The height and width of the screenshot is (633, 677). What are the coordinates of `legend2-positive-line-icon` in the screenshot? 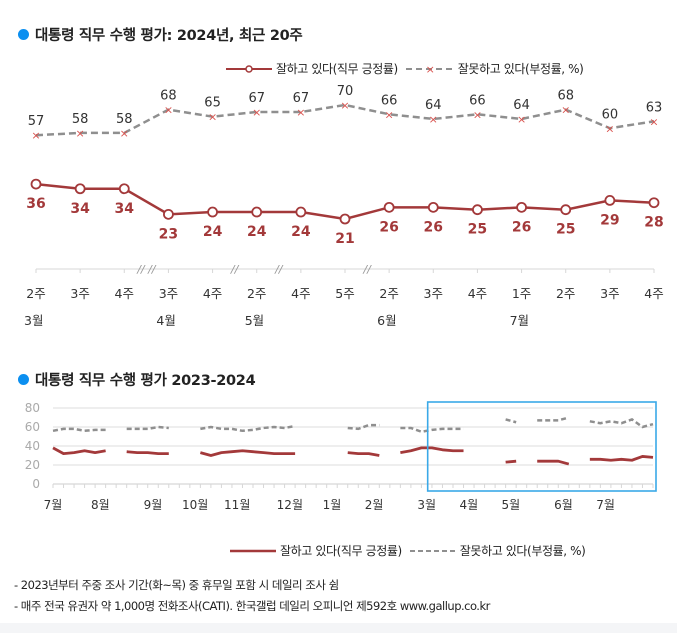 It's located at (253, 550).